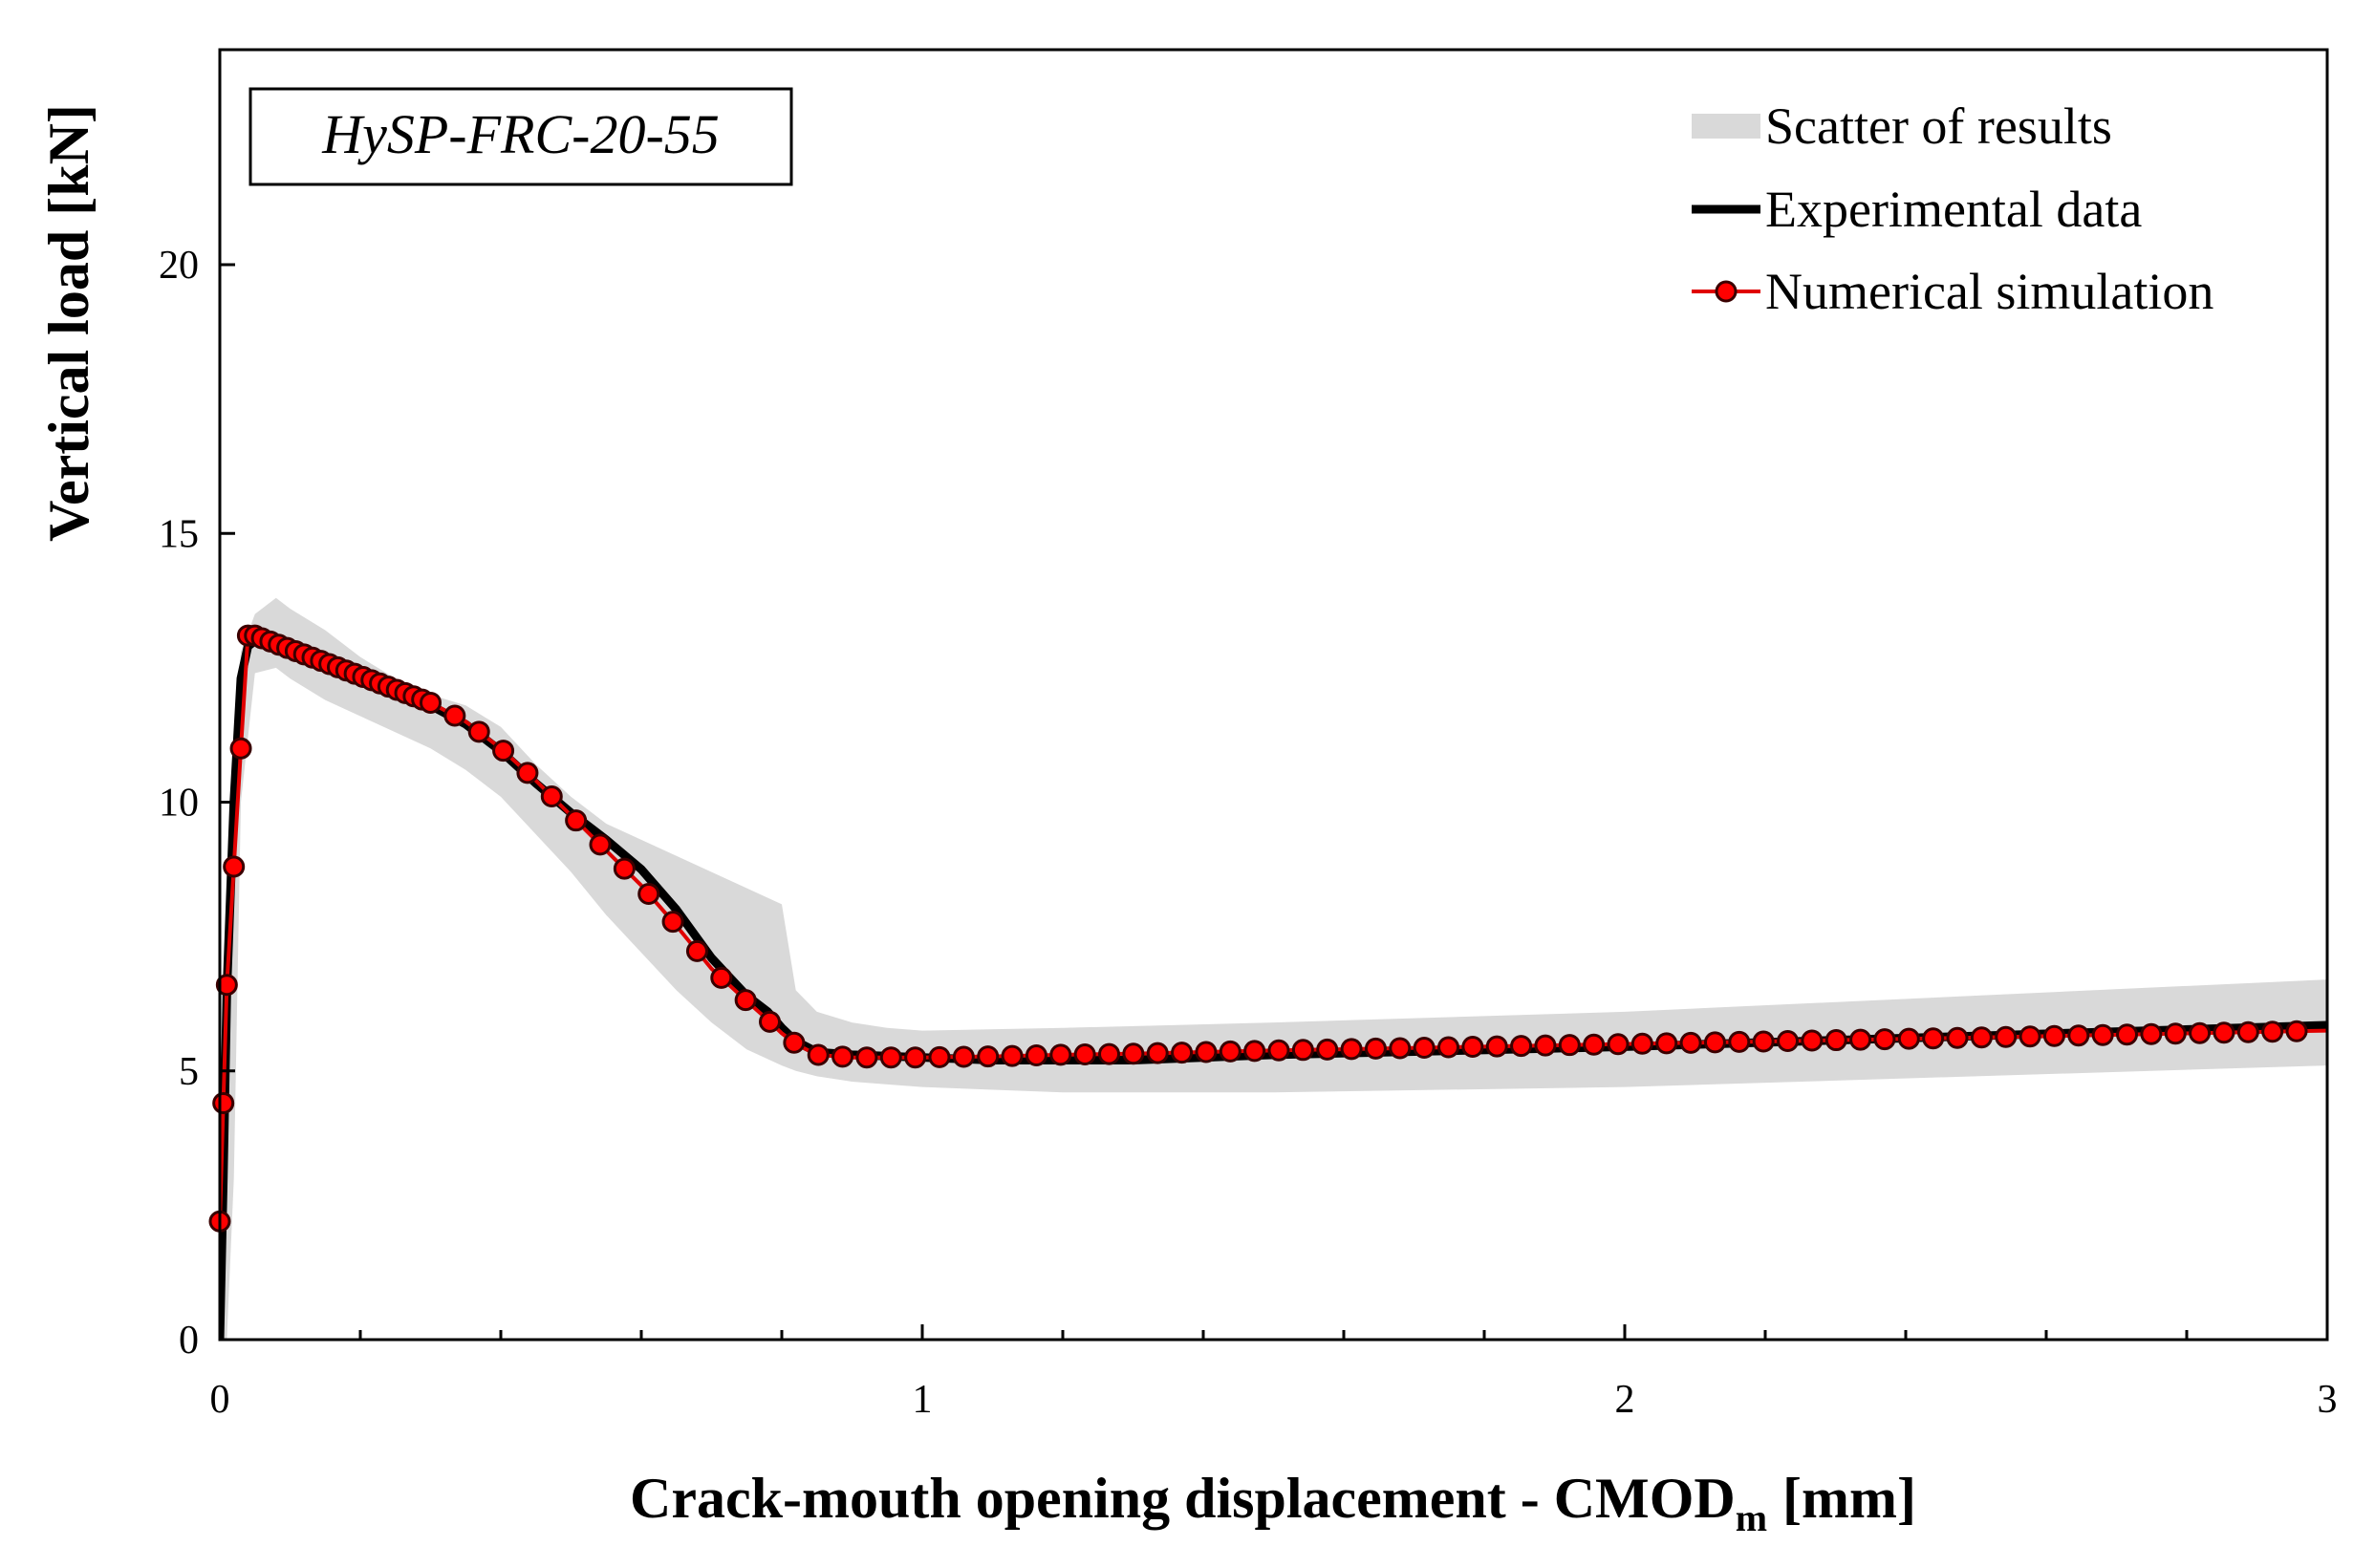 Image resolution: width=2375 pixels, height=1568 pixels. I want to click on x-tick-label: 1, so click(923, 1400).